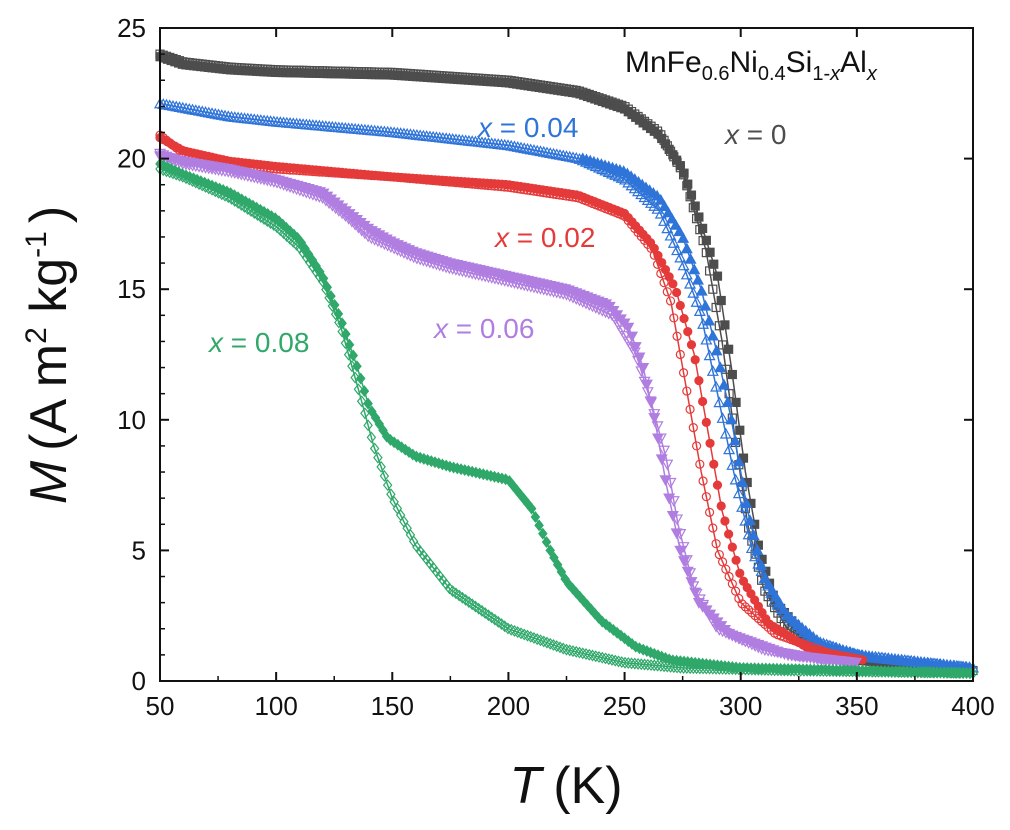 The image size is (1010, 830). Describe the element at coordinates (754, 134) in the screenshot. I see `annotation-x0: x = 0` at that location.